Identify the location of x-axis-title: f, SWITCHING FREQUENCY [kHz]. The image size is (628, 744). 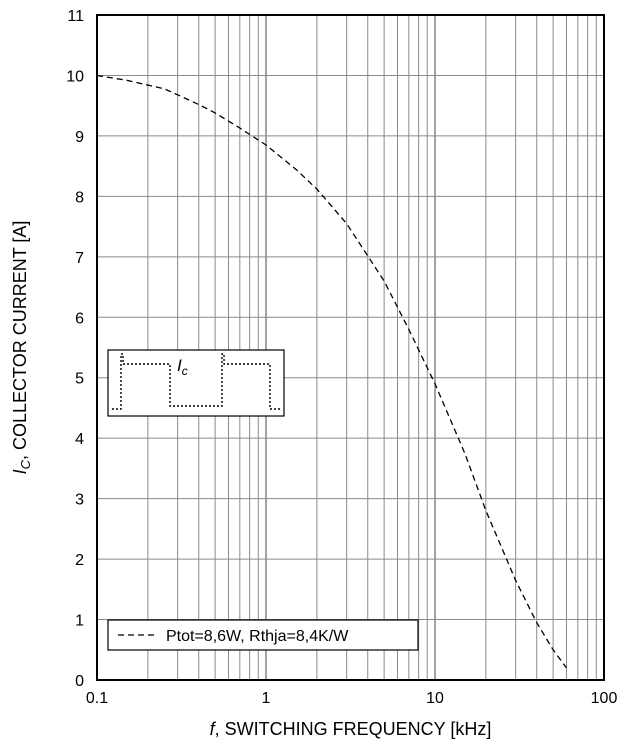
(351, 729).